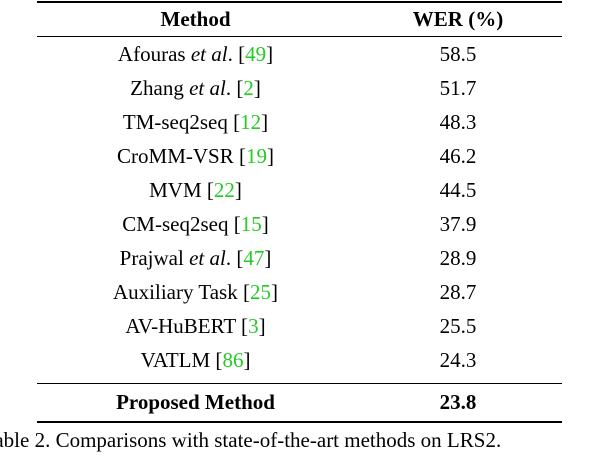 This screenshot has width=598, height=456. What do you see at coordinates (256, 54) in the screenshot?
I see `citation-link: 49` at bounding box center [256, 54].